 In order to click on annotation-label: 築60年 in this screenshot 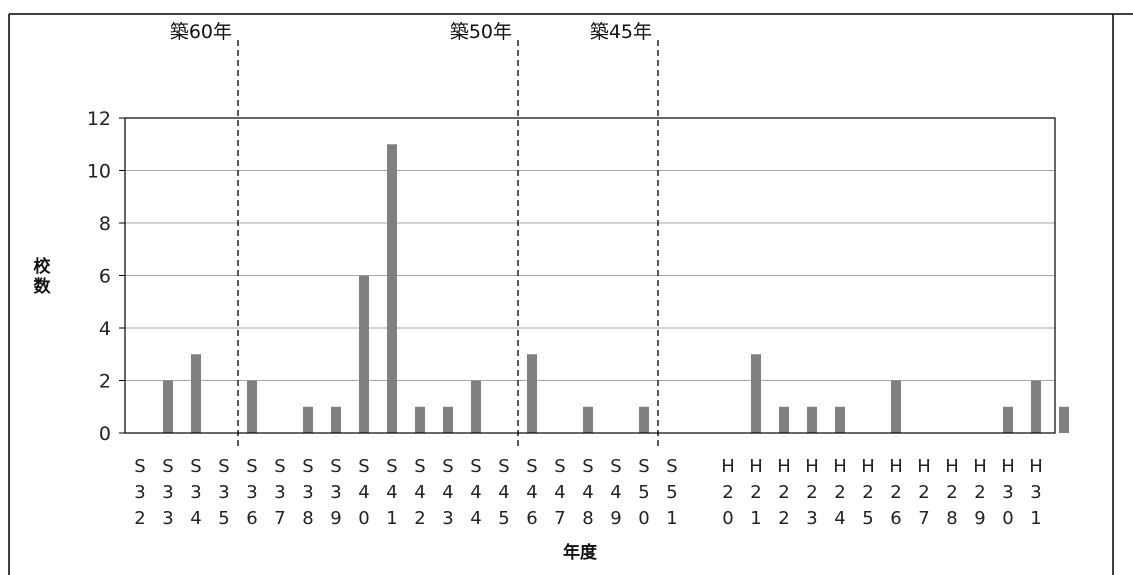, I will do `click(201, 32)`.